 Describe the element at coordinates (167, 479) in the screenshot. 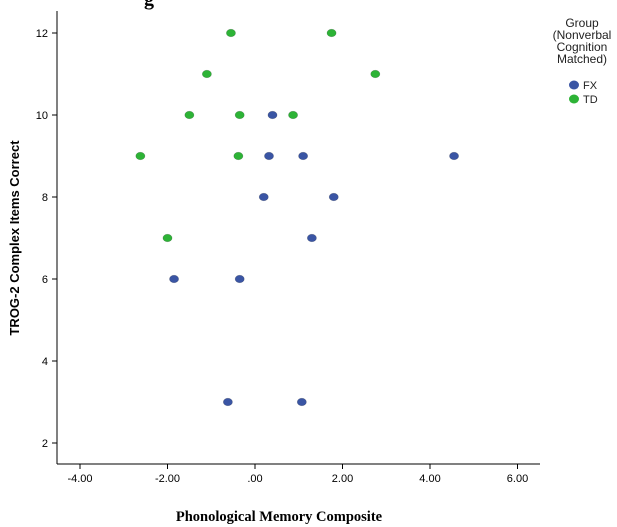

I see `x-tick-label: -2.00` at that location.